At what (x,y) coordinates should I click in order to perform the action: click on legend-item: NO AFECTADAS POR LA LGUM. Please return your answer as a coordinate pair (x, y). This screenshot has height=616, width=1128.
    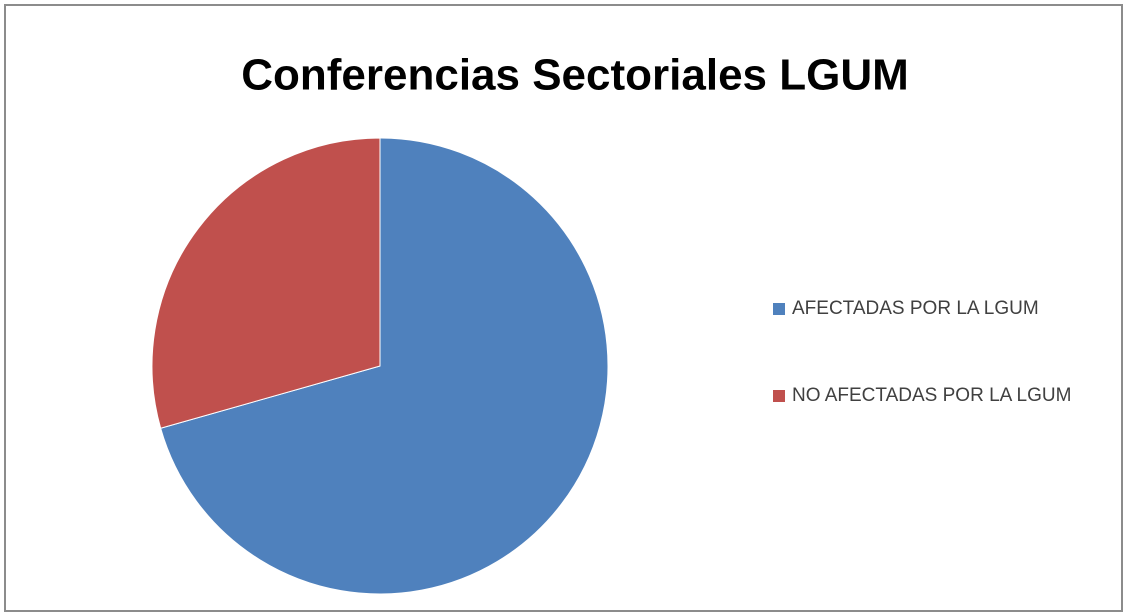
    Looking at the image, I should click on (933, 396).